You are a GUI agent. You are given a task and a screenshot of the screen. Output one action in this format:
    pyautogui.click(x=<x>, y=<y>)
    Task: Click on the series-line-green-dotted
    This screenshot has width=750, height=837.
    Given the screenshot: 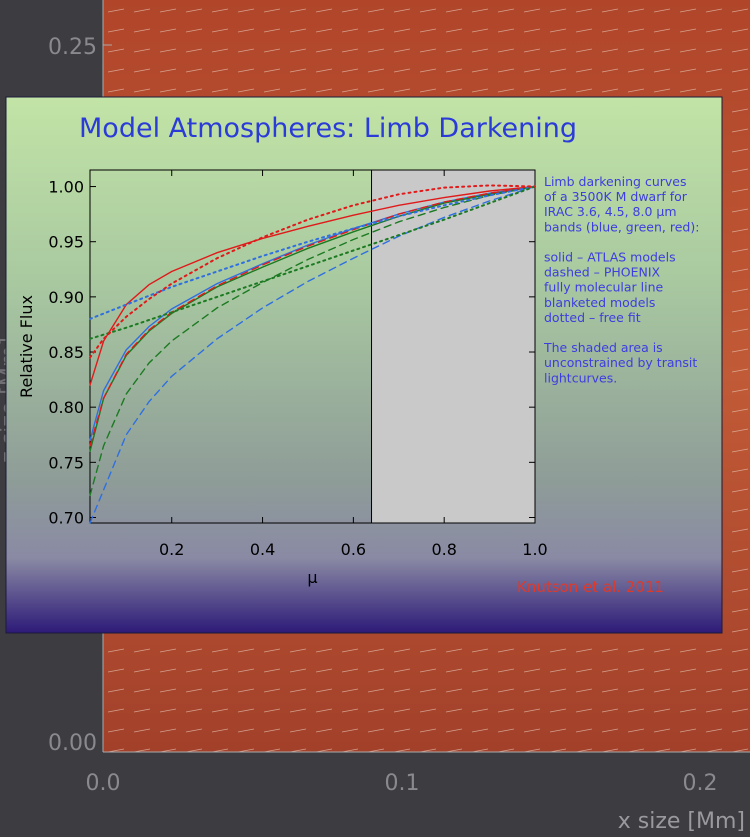 What is the action you would take?
    pyautogui.click(x=312, y=262)
    